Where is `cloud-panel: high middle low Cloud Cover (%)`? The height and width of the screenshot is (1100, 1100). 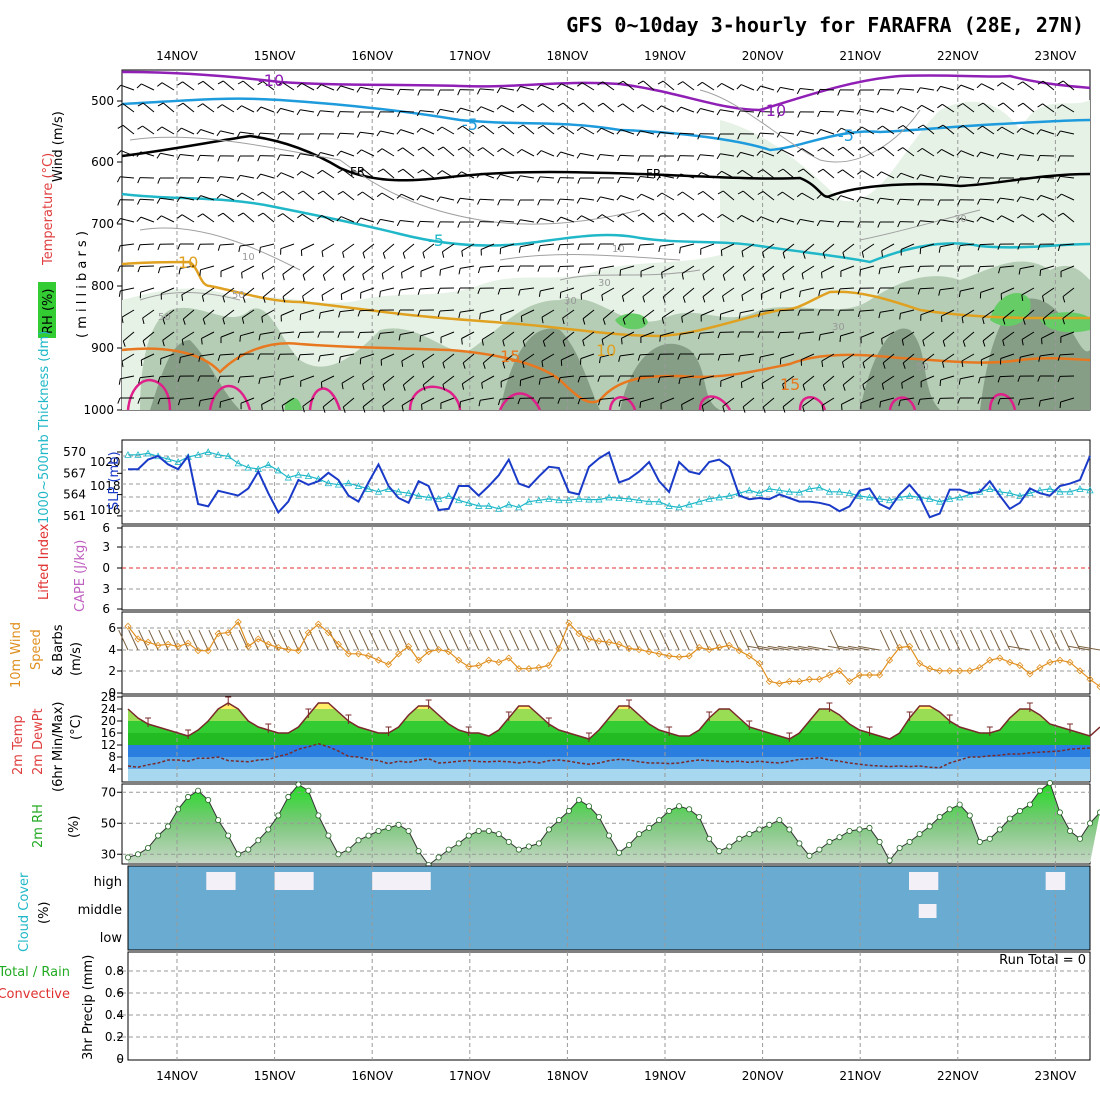
cloud-panel: high middle low Cloud Cover (%) is located at coordinates (554, 908).